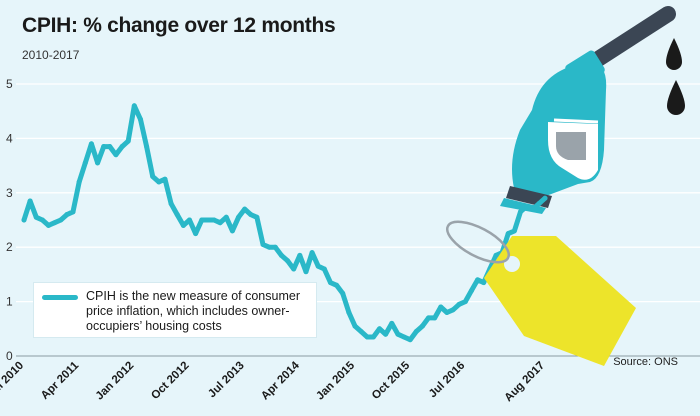 This screenshot has width=700, height=416. I want to click on legend-swatch, so click(60, 297).